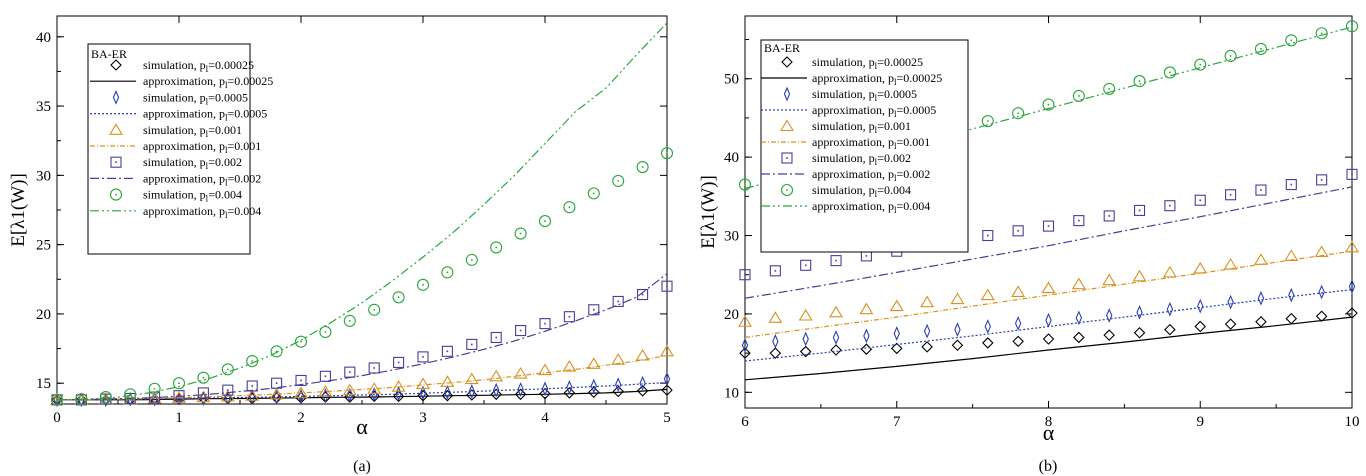  What do you see at coordinates (18, 210) in the screenshot?
I see `y-axis-label: E[λ1(W)]` at bounding box center [18, 210].